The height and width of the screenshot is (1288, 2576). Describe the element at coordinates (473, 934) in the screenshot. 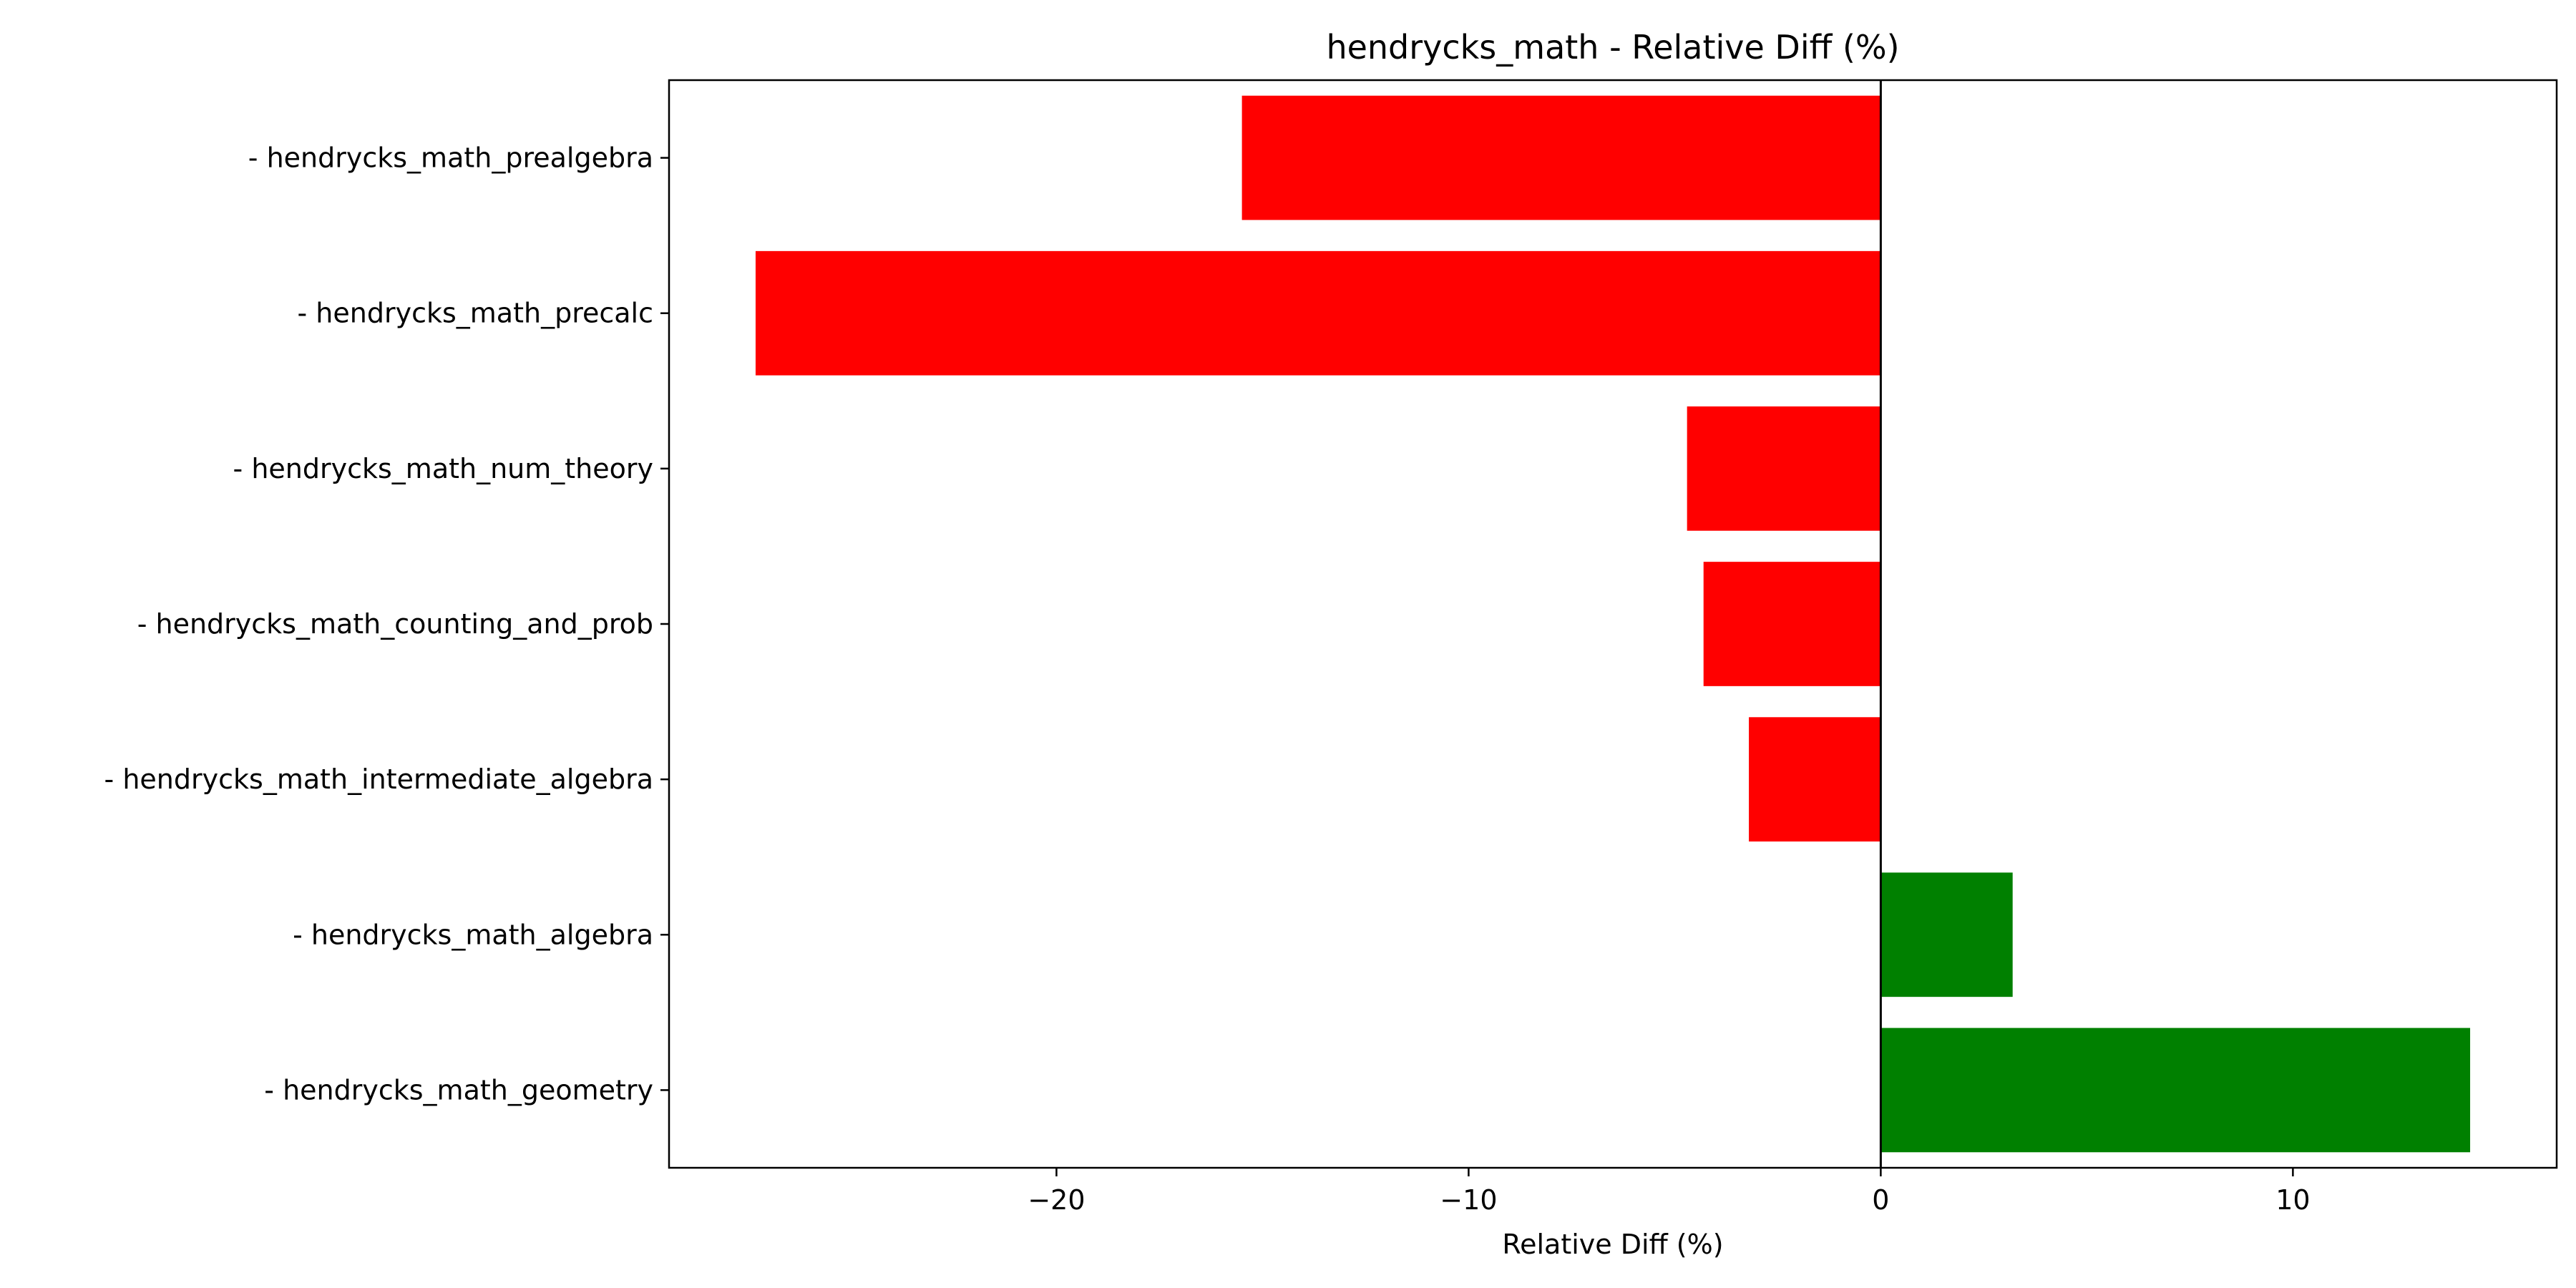

I see `y-tick-label: - hendrycks_math_algebra` at that location.